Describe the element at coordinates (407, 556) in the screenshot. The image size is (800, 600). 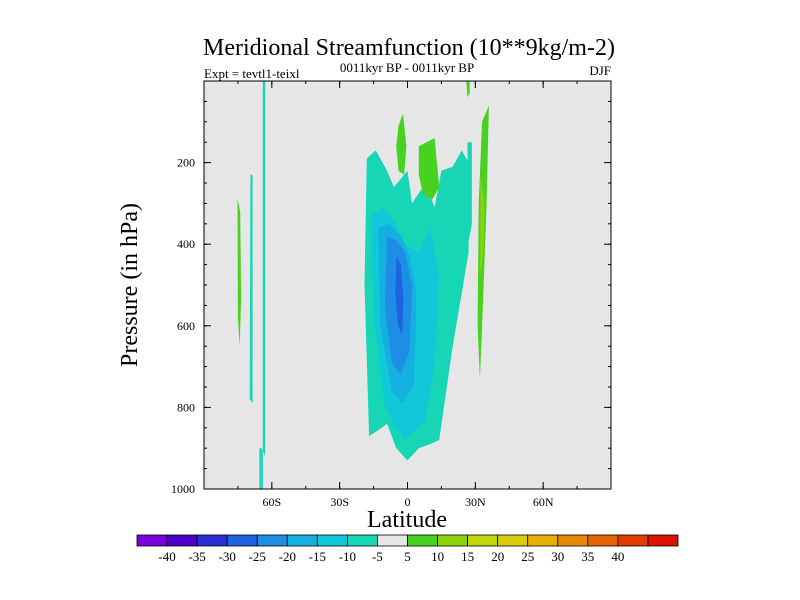
I see `colorbar-label: 5` at that location.